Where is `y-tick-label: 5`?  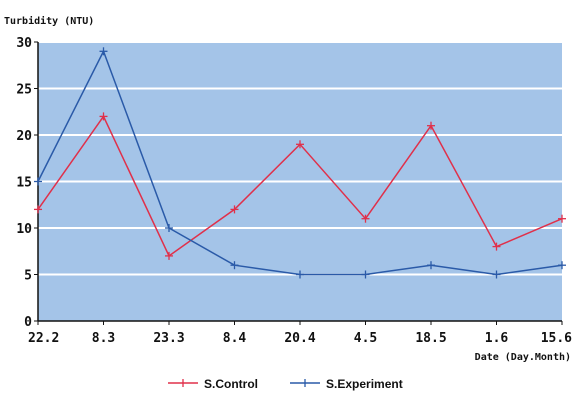
y-tick-label: 5 is located at coordinates (28, 276).